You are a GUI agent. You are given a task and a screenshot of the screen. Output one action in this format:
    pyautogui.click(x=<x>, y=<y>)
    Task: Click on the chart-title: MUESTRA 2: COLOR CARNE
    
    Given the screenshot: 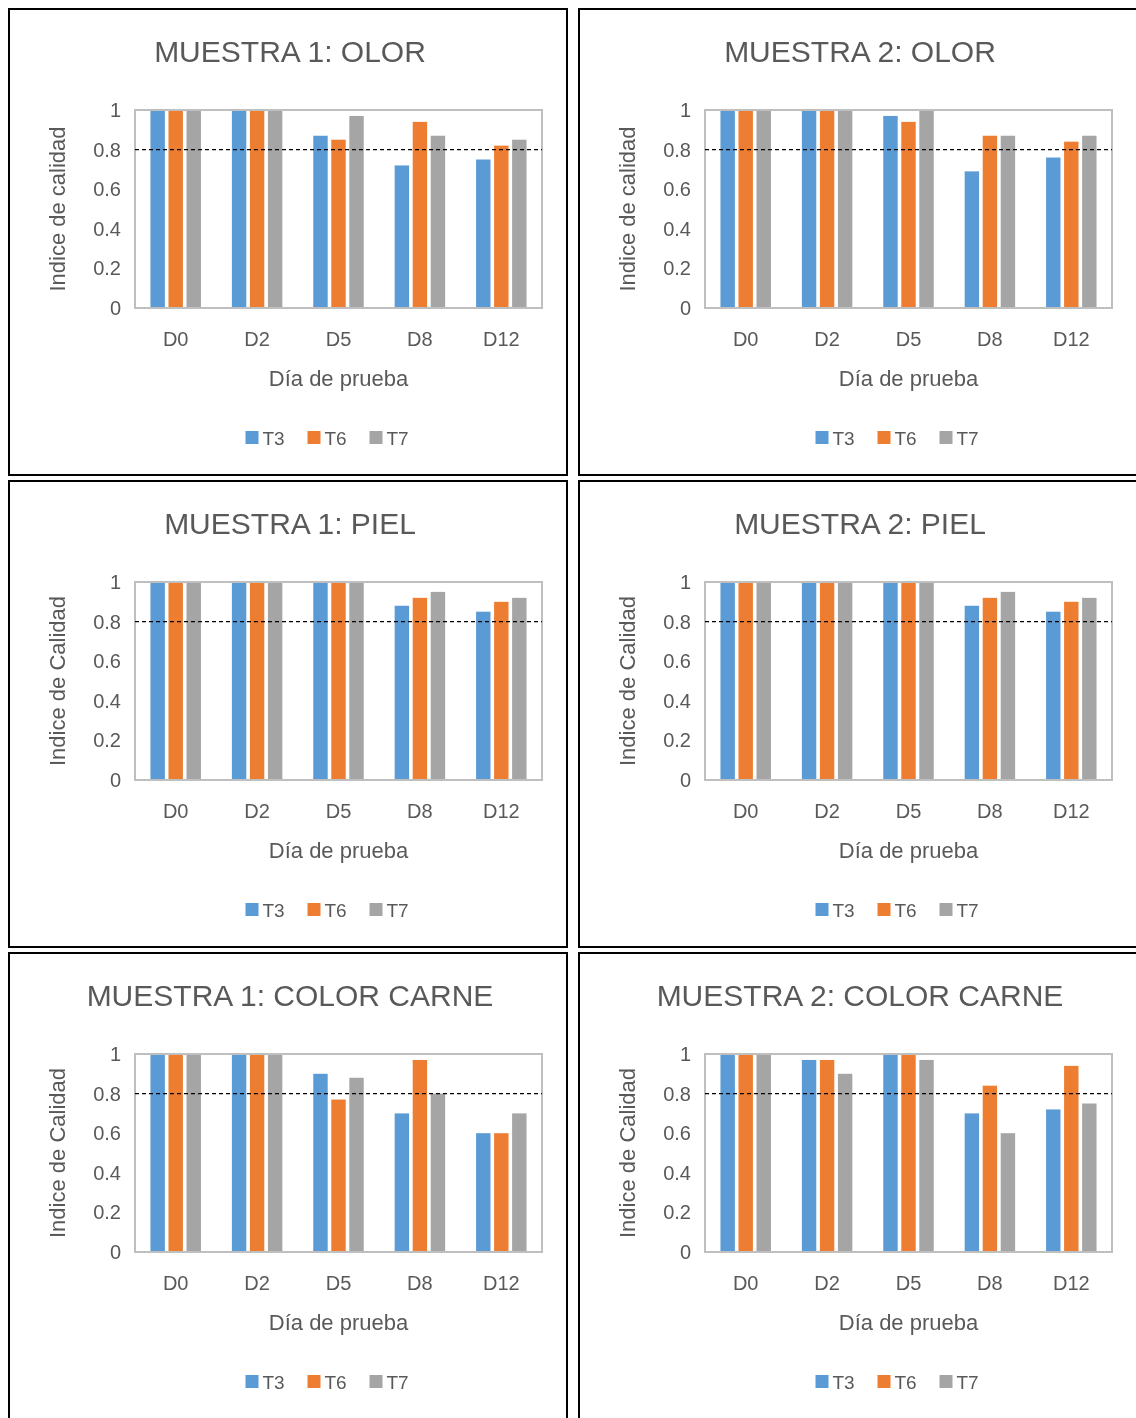 What is the action you would take?
    pyautogui.click(x=860, y=995)
    